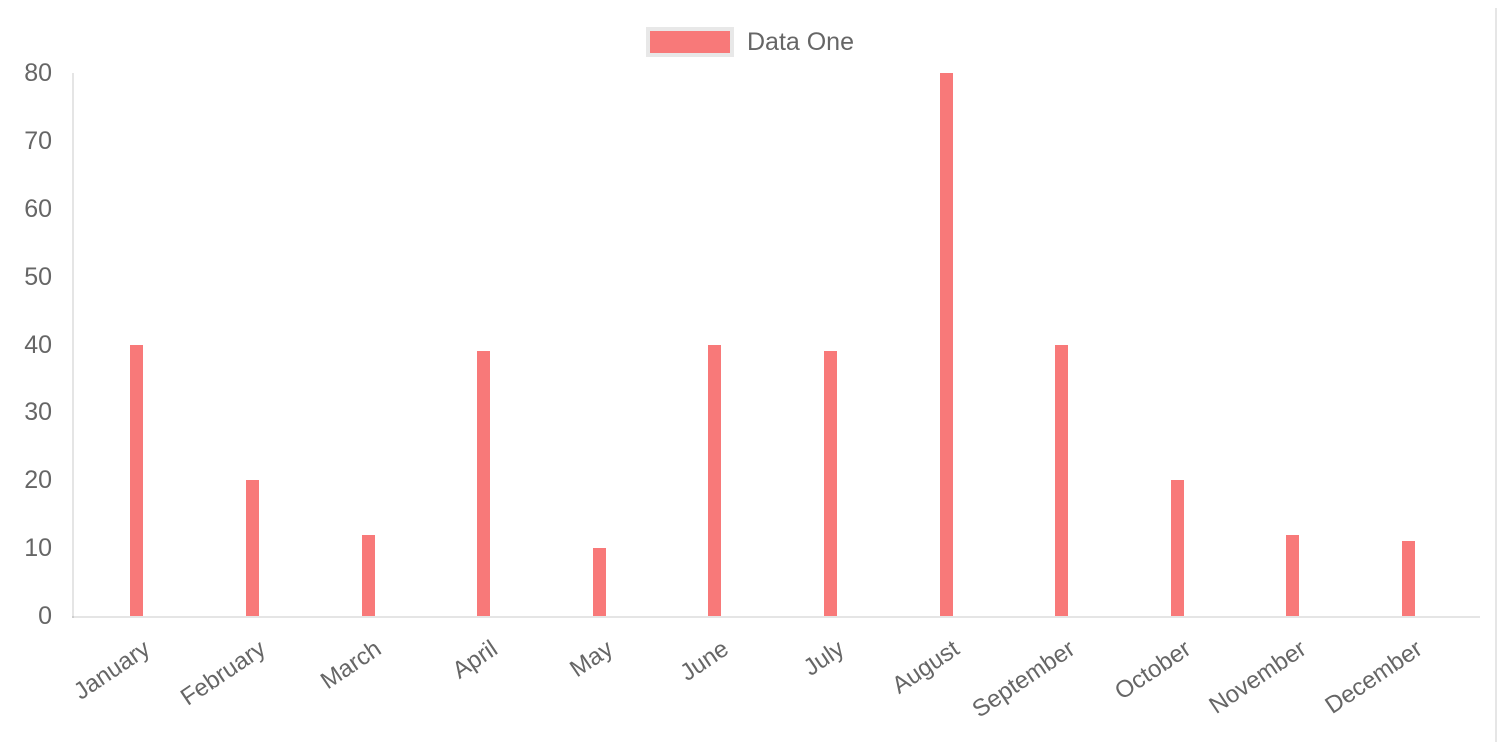 The image size is (1500, 742). What do you see at coordinates (112, 670) in the screenshot?
I see `x-axis-tick-label: January` at bounding box center [112, 670].